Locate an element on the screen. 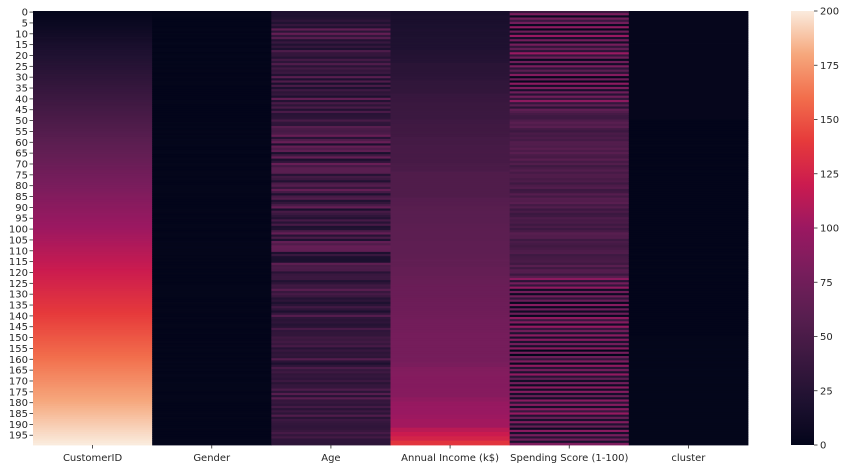  y-tick-label: 25 is located at coordinates (21, 67).